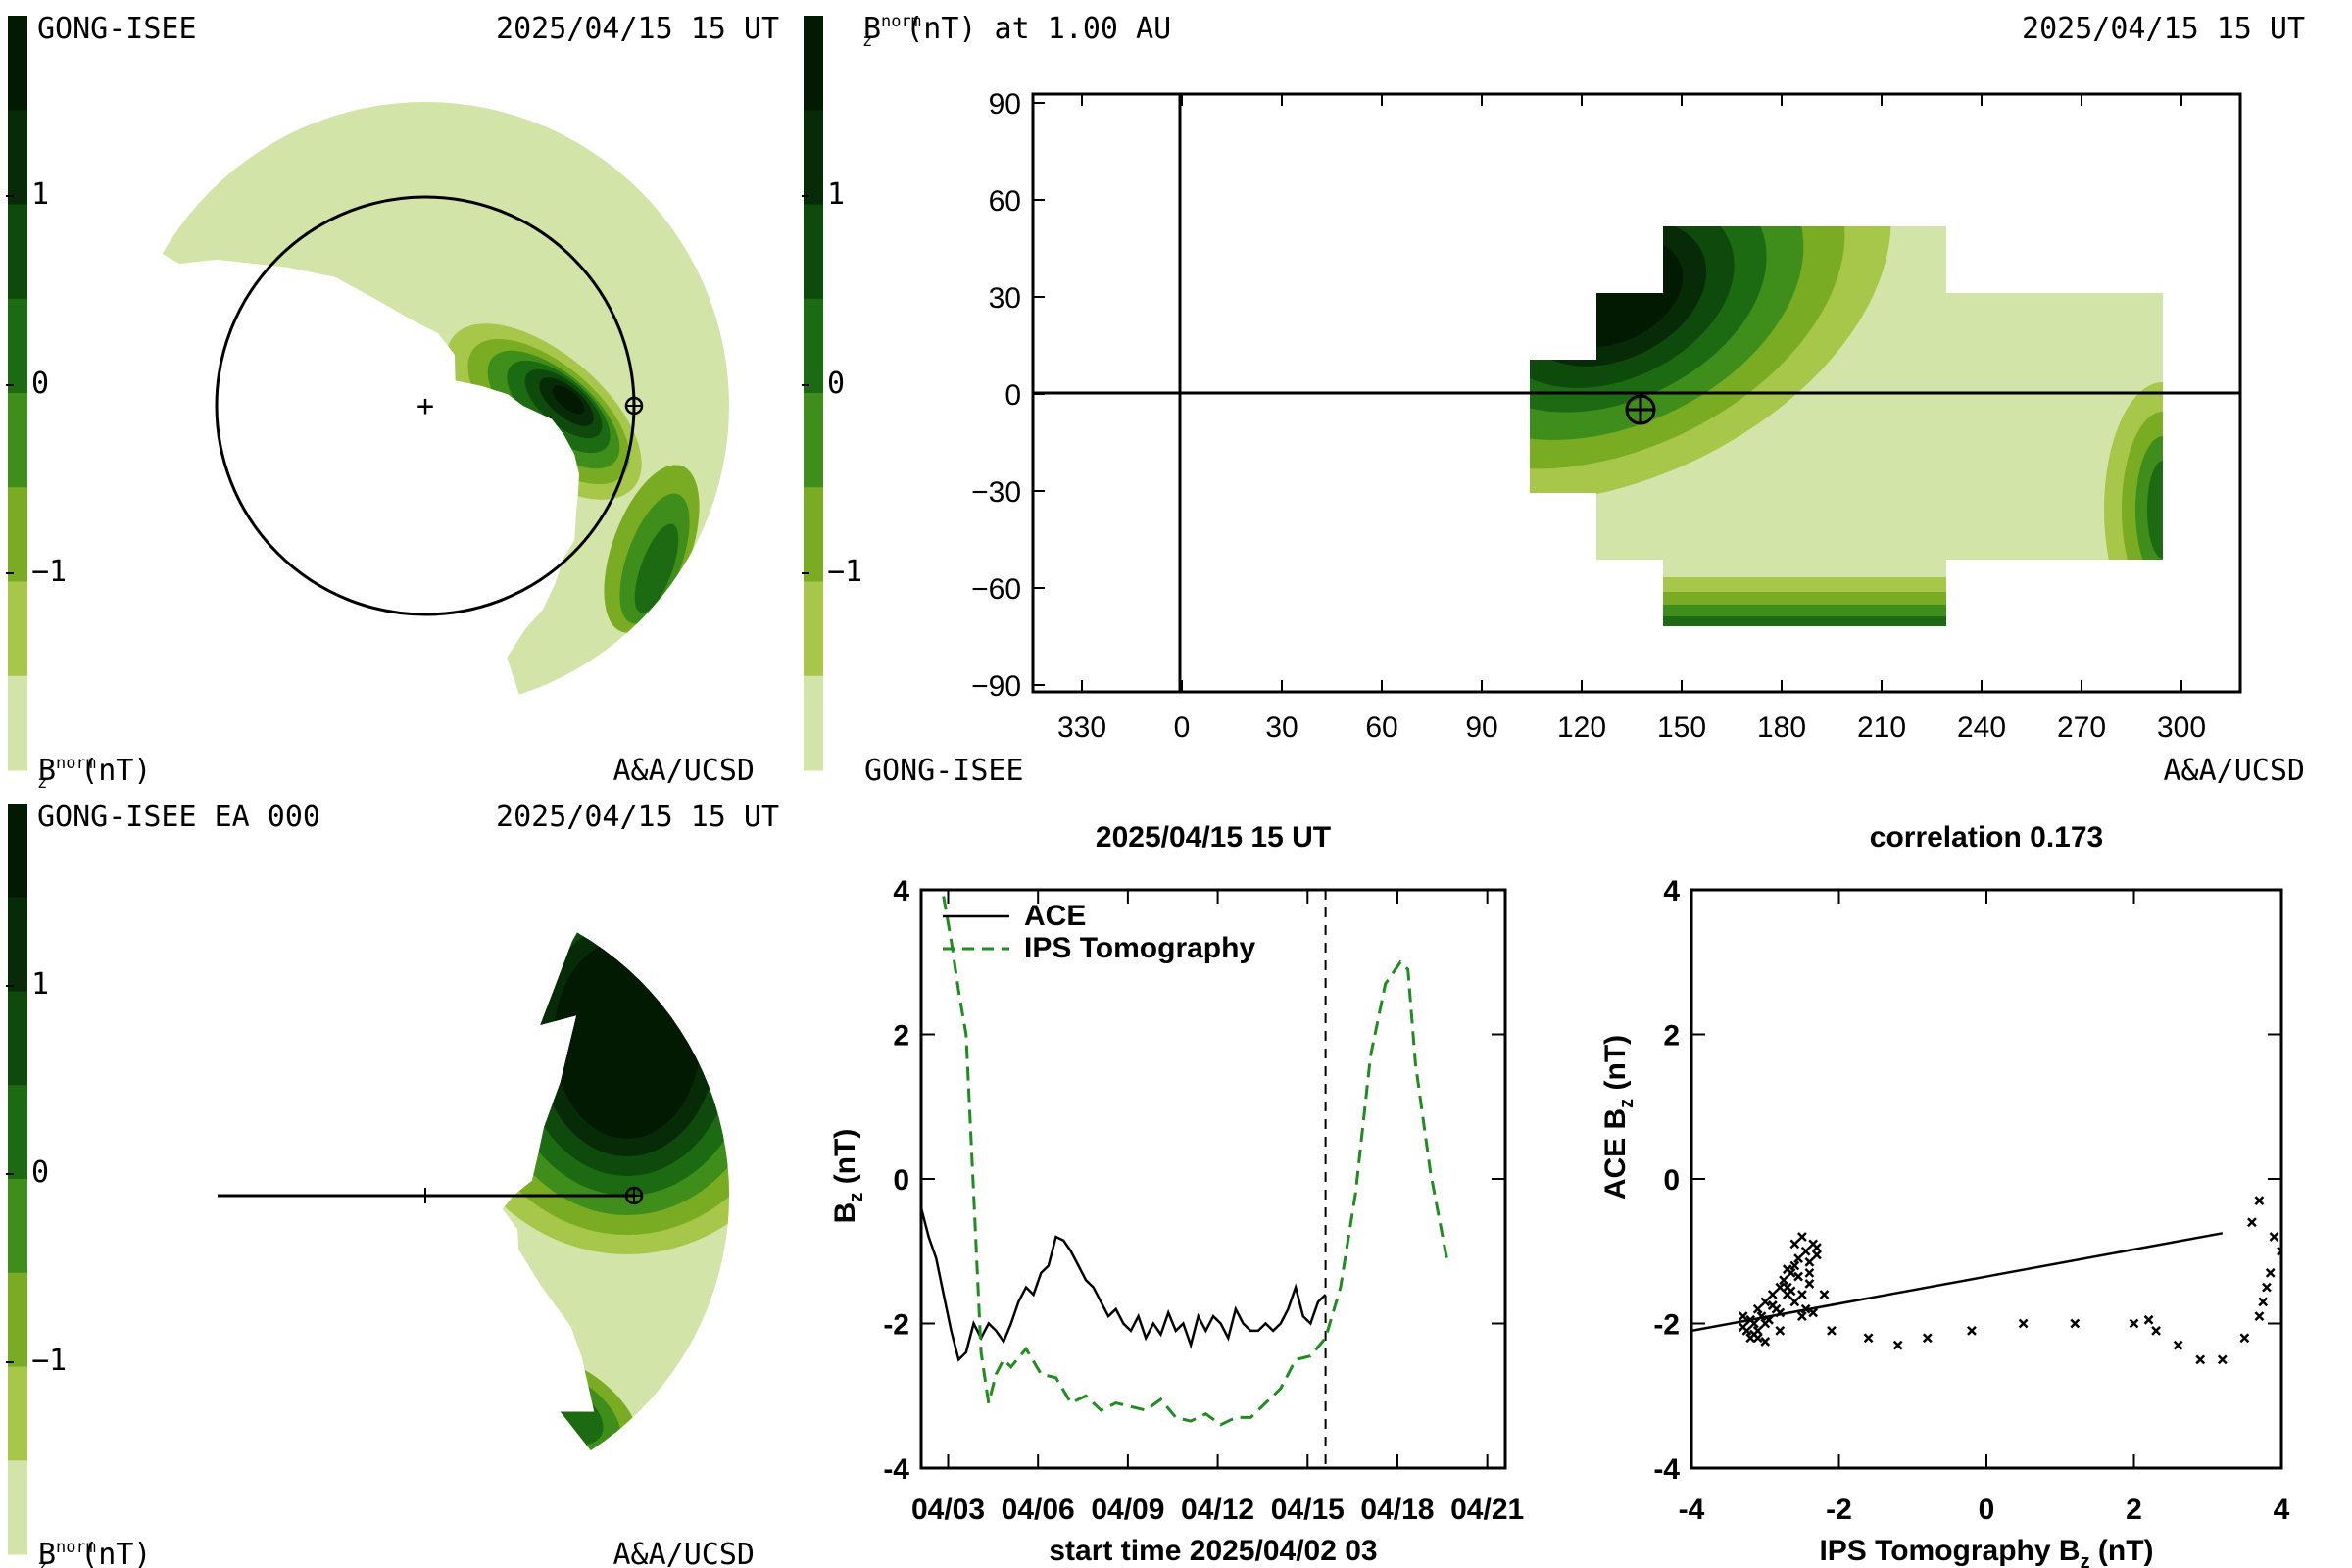 This screenshot has width=2352, height=1568. Describe the element at coordinates (901, 1180) in the screenshot. I see `timeseries-y-tick-label: 0` at that location.